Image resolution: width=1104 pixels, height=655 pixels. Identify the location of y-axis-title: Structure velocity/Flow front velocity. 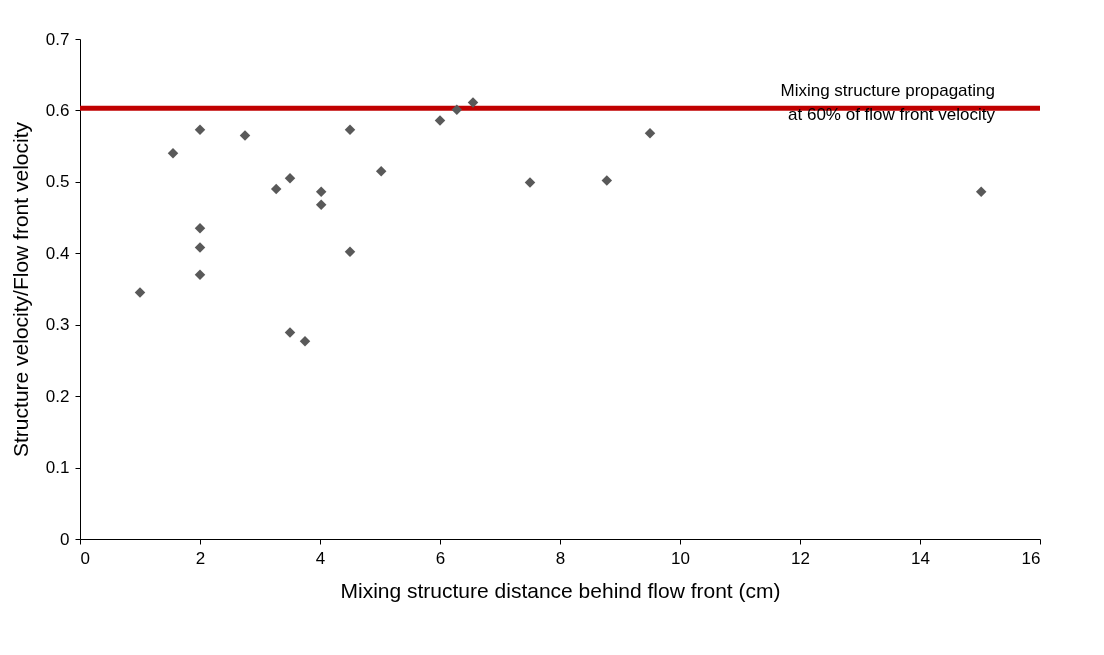
(20, 289).